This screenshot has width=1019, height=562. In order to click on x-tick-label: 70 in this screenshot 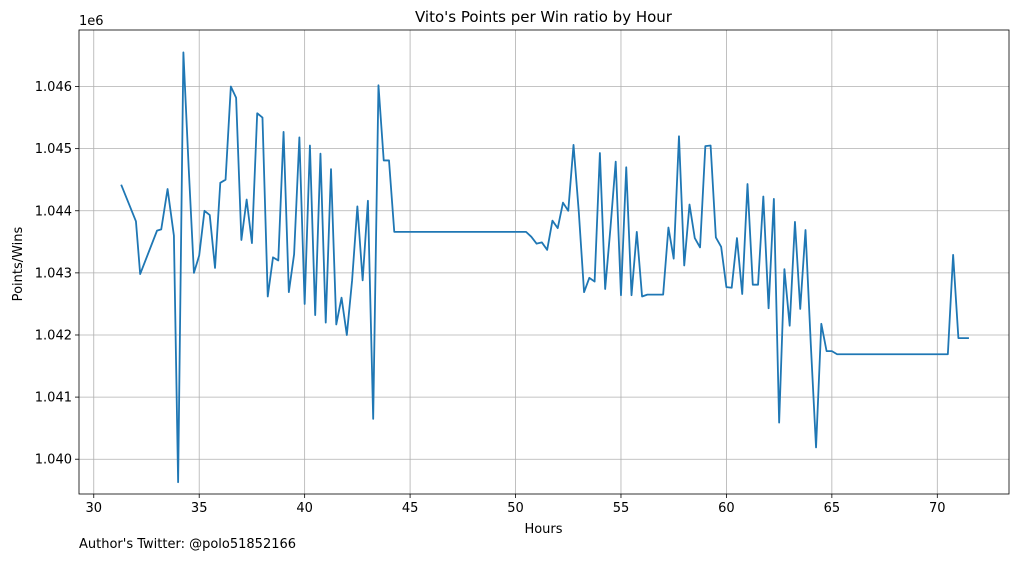, I will do `click(937, 508)`.